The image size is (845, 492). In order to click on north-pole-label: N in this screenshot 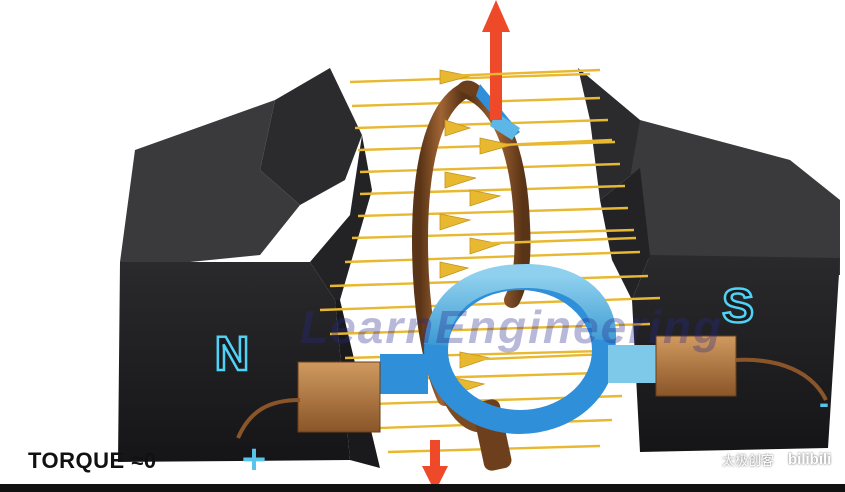, I will do `click(232, 354)`.